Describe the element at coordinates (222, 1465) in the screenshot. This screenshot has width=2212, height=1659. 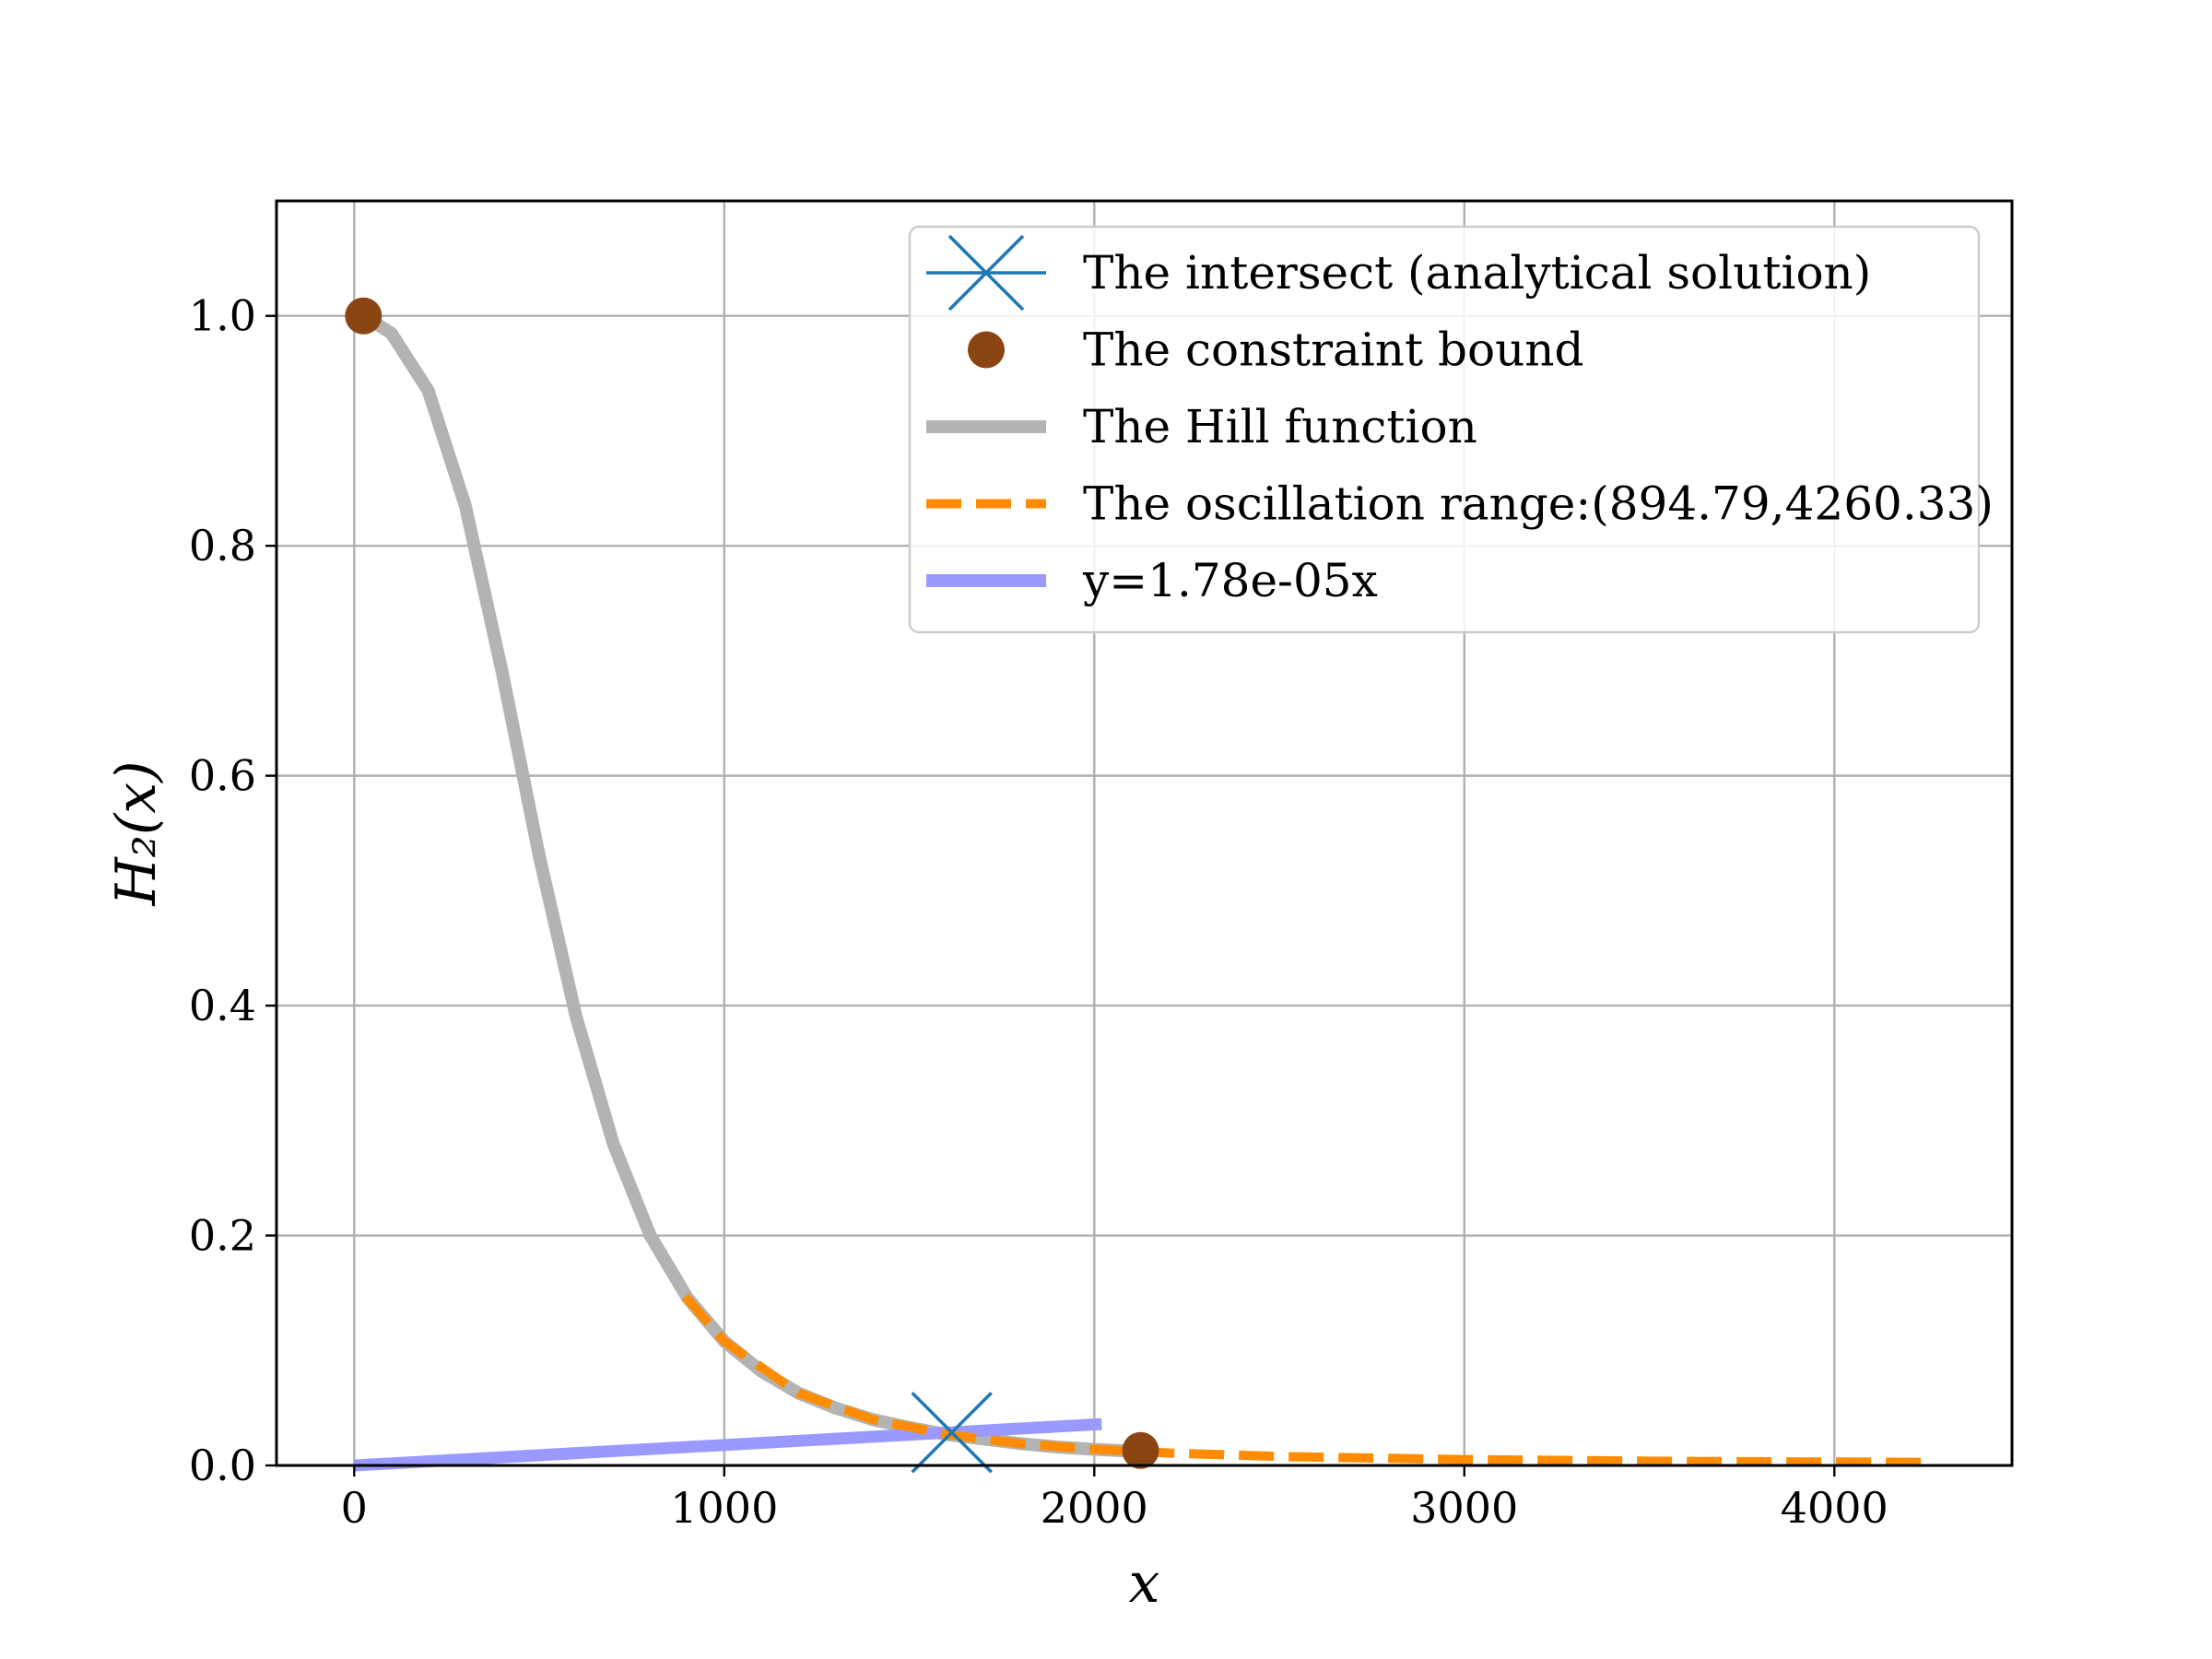
I see `y-tick-label-0: 0.0` at that location.